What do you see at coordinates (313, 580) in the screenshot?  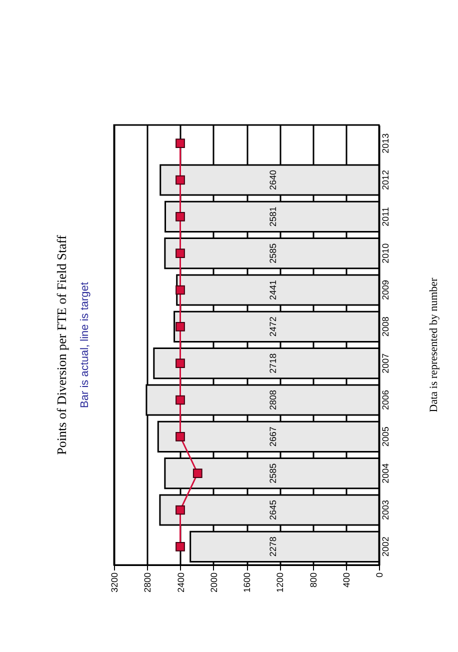 I see `x-tick-label: 800` at bounding box center [313, 580].